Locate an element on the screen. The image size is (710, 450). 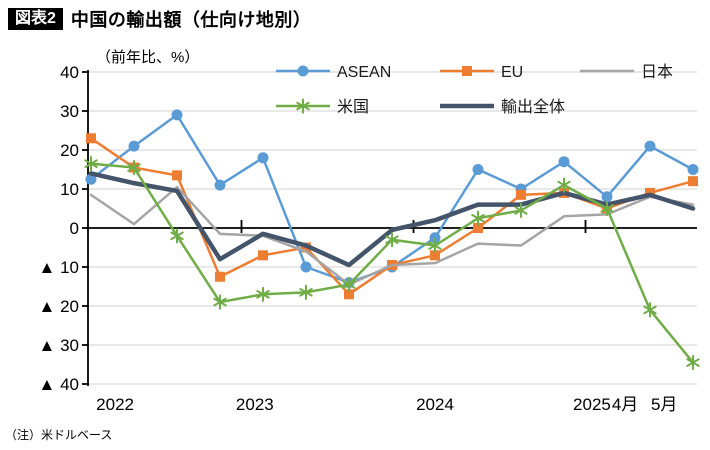
figure-number-badge: 図表2 is located at coordinates (35, 19).